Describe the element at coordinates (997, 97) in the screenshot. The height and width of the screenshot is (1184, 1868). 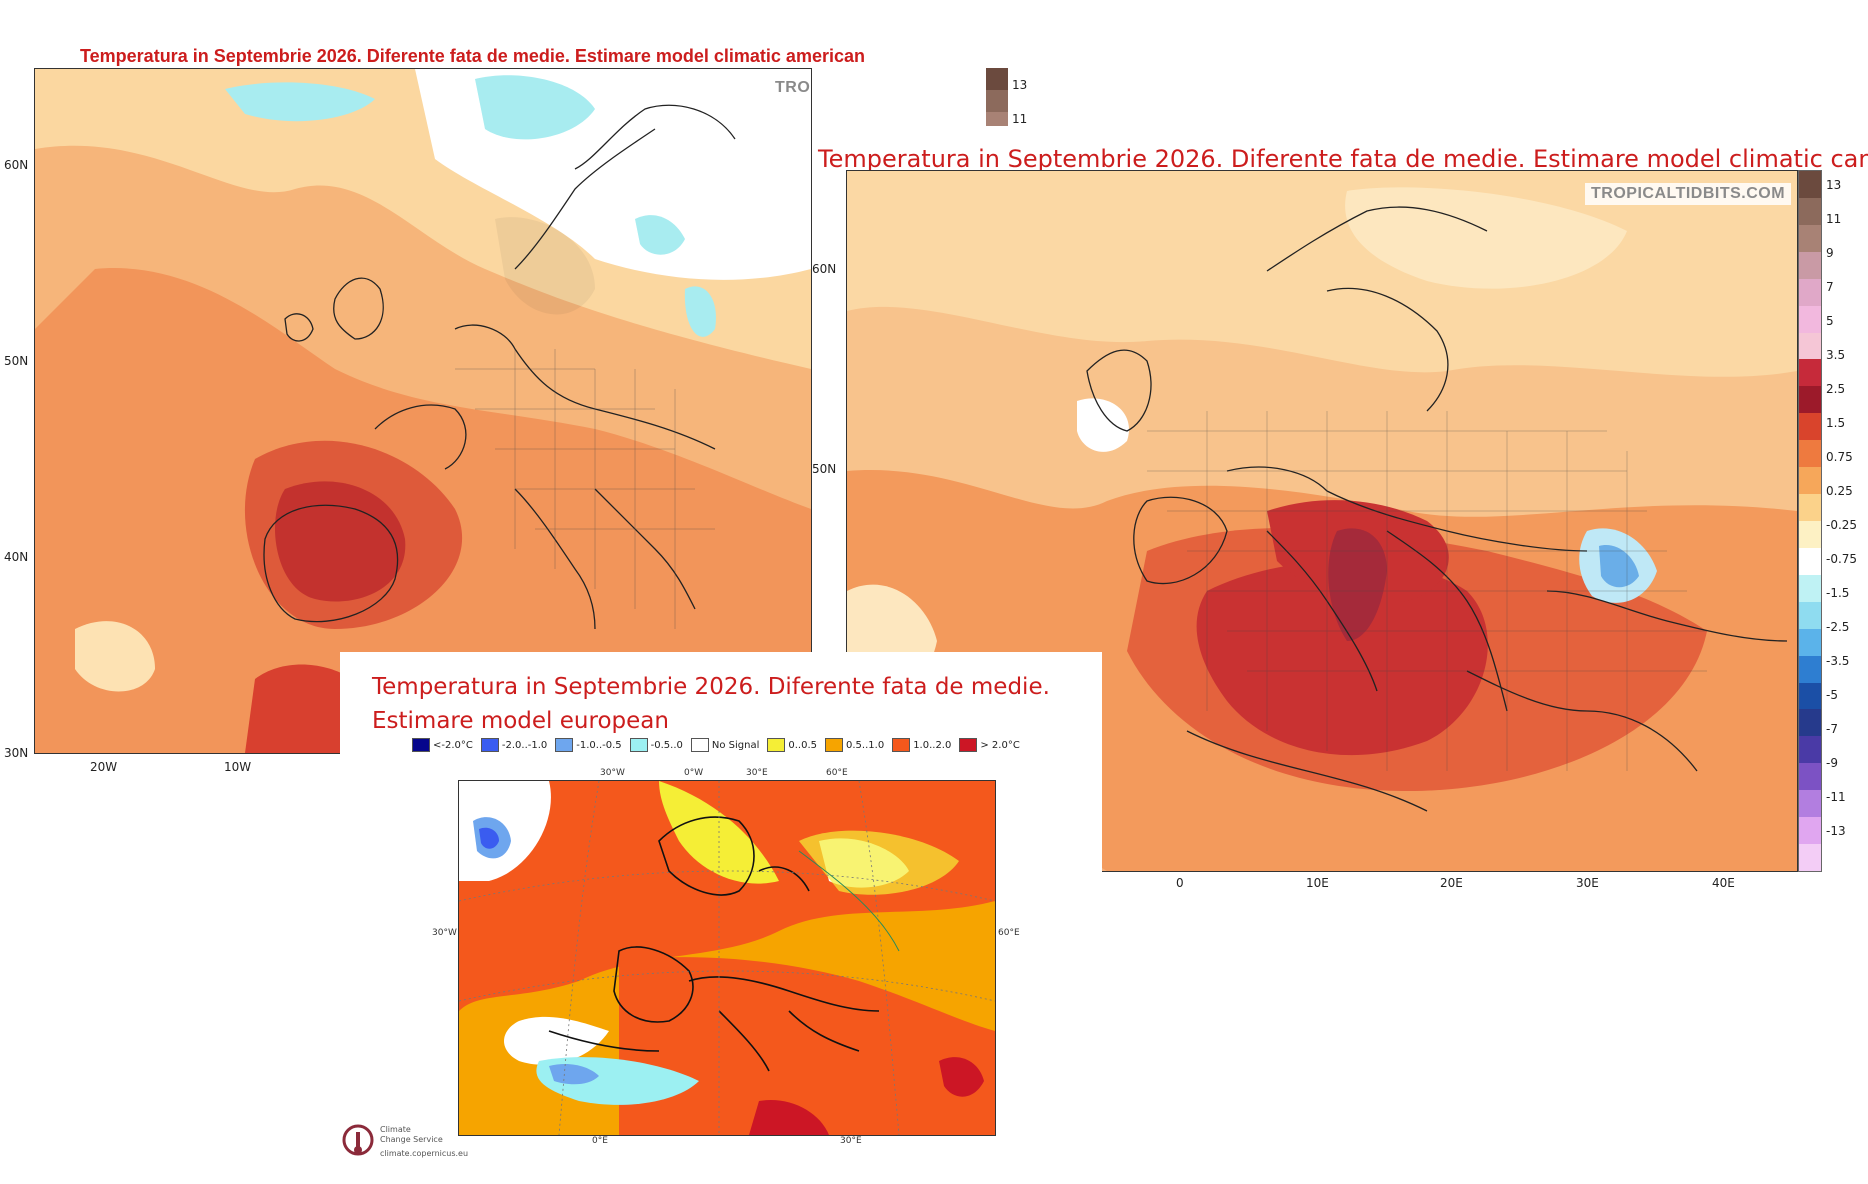
I see `american-colorbar` at that location.